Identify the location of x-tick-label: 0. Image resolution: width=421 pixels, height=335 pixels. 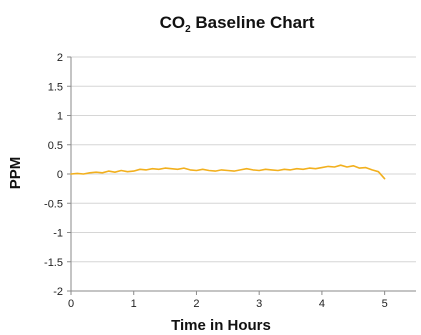
(71, 304).